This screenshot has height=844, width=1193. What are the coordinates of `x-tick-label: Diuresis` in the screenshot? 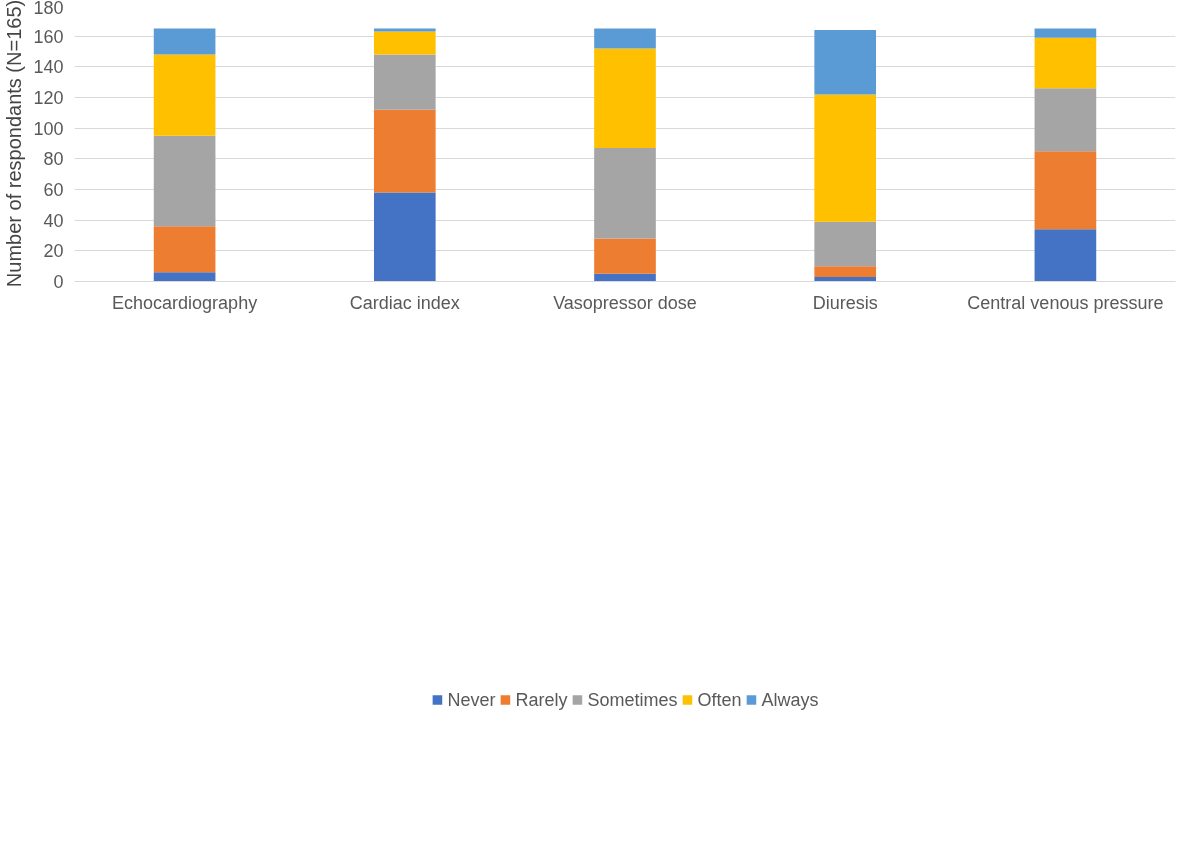 It's located at (845, 302).